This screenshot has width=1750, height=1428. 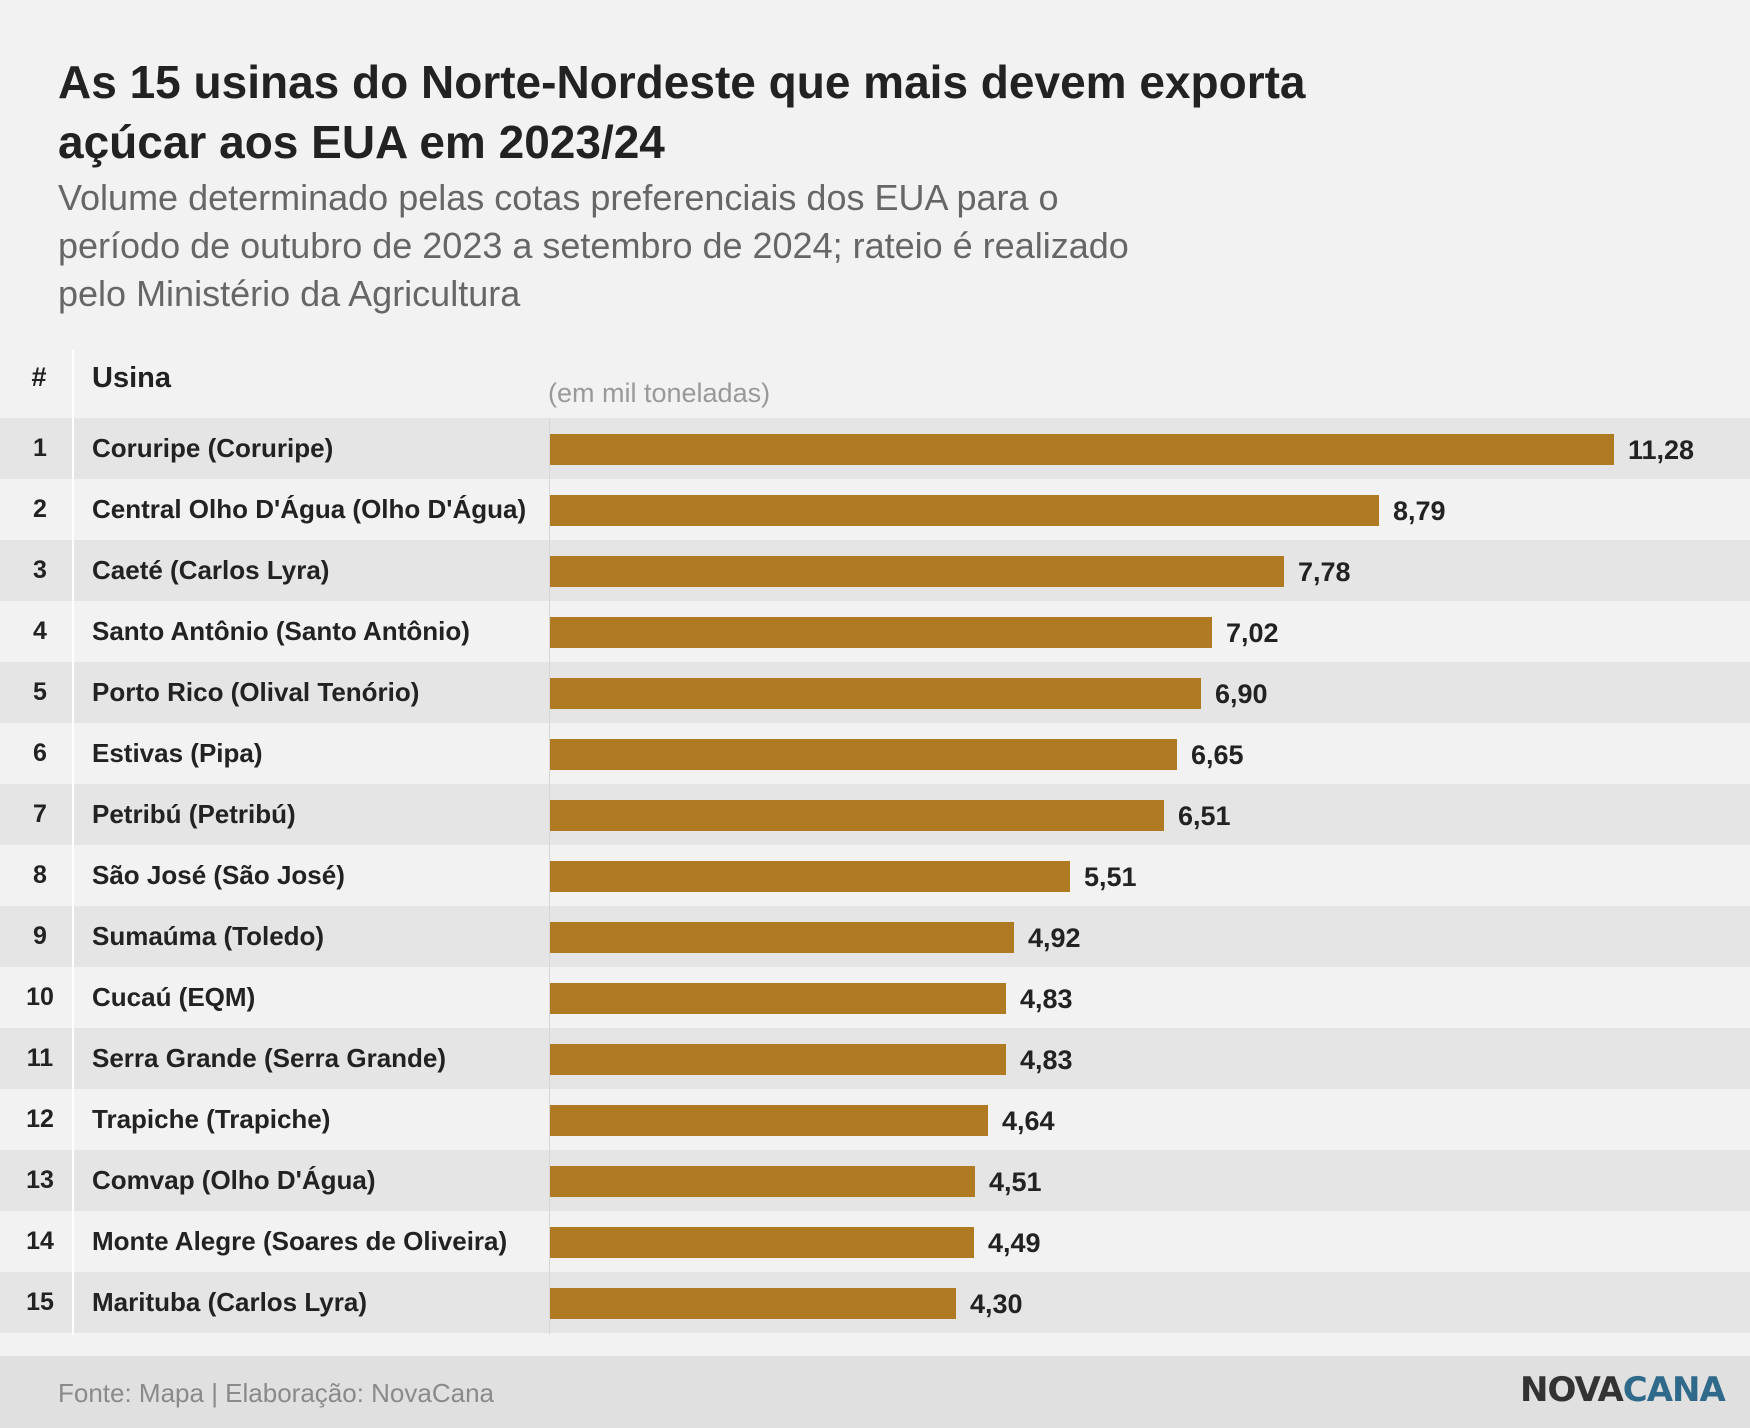 What do you see at coordinates (289, 293) in the screenshot?
I see `chart-subtitle-line-3: pelo Ministério da Agricultura` at bounding box center [289, 293].